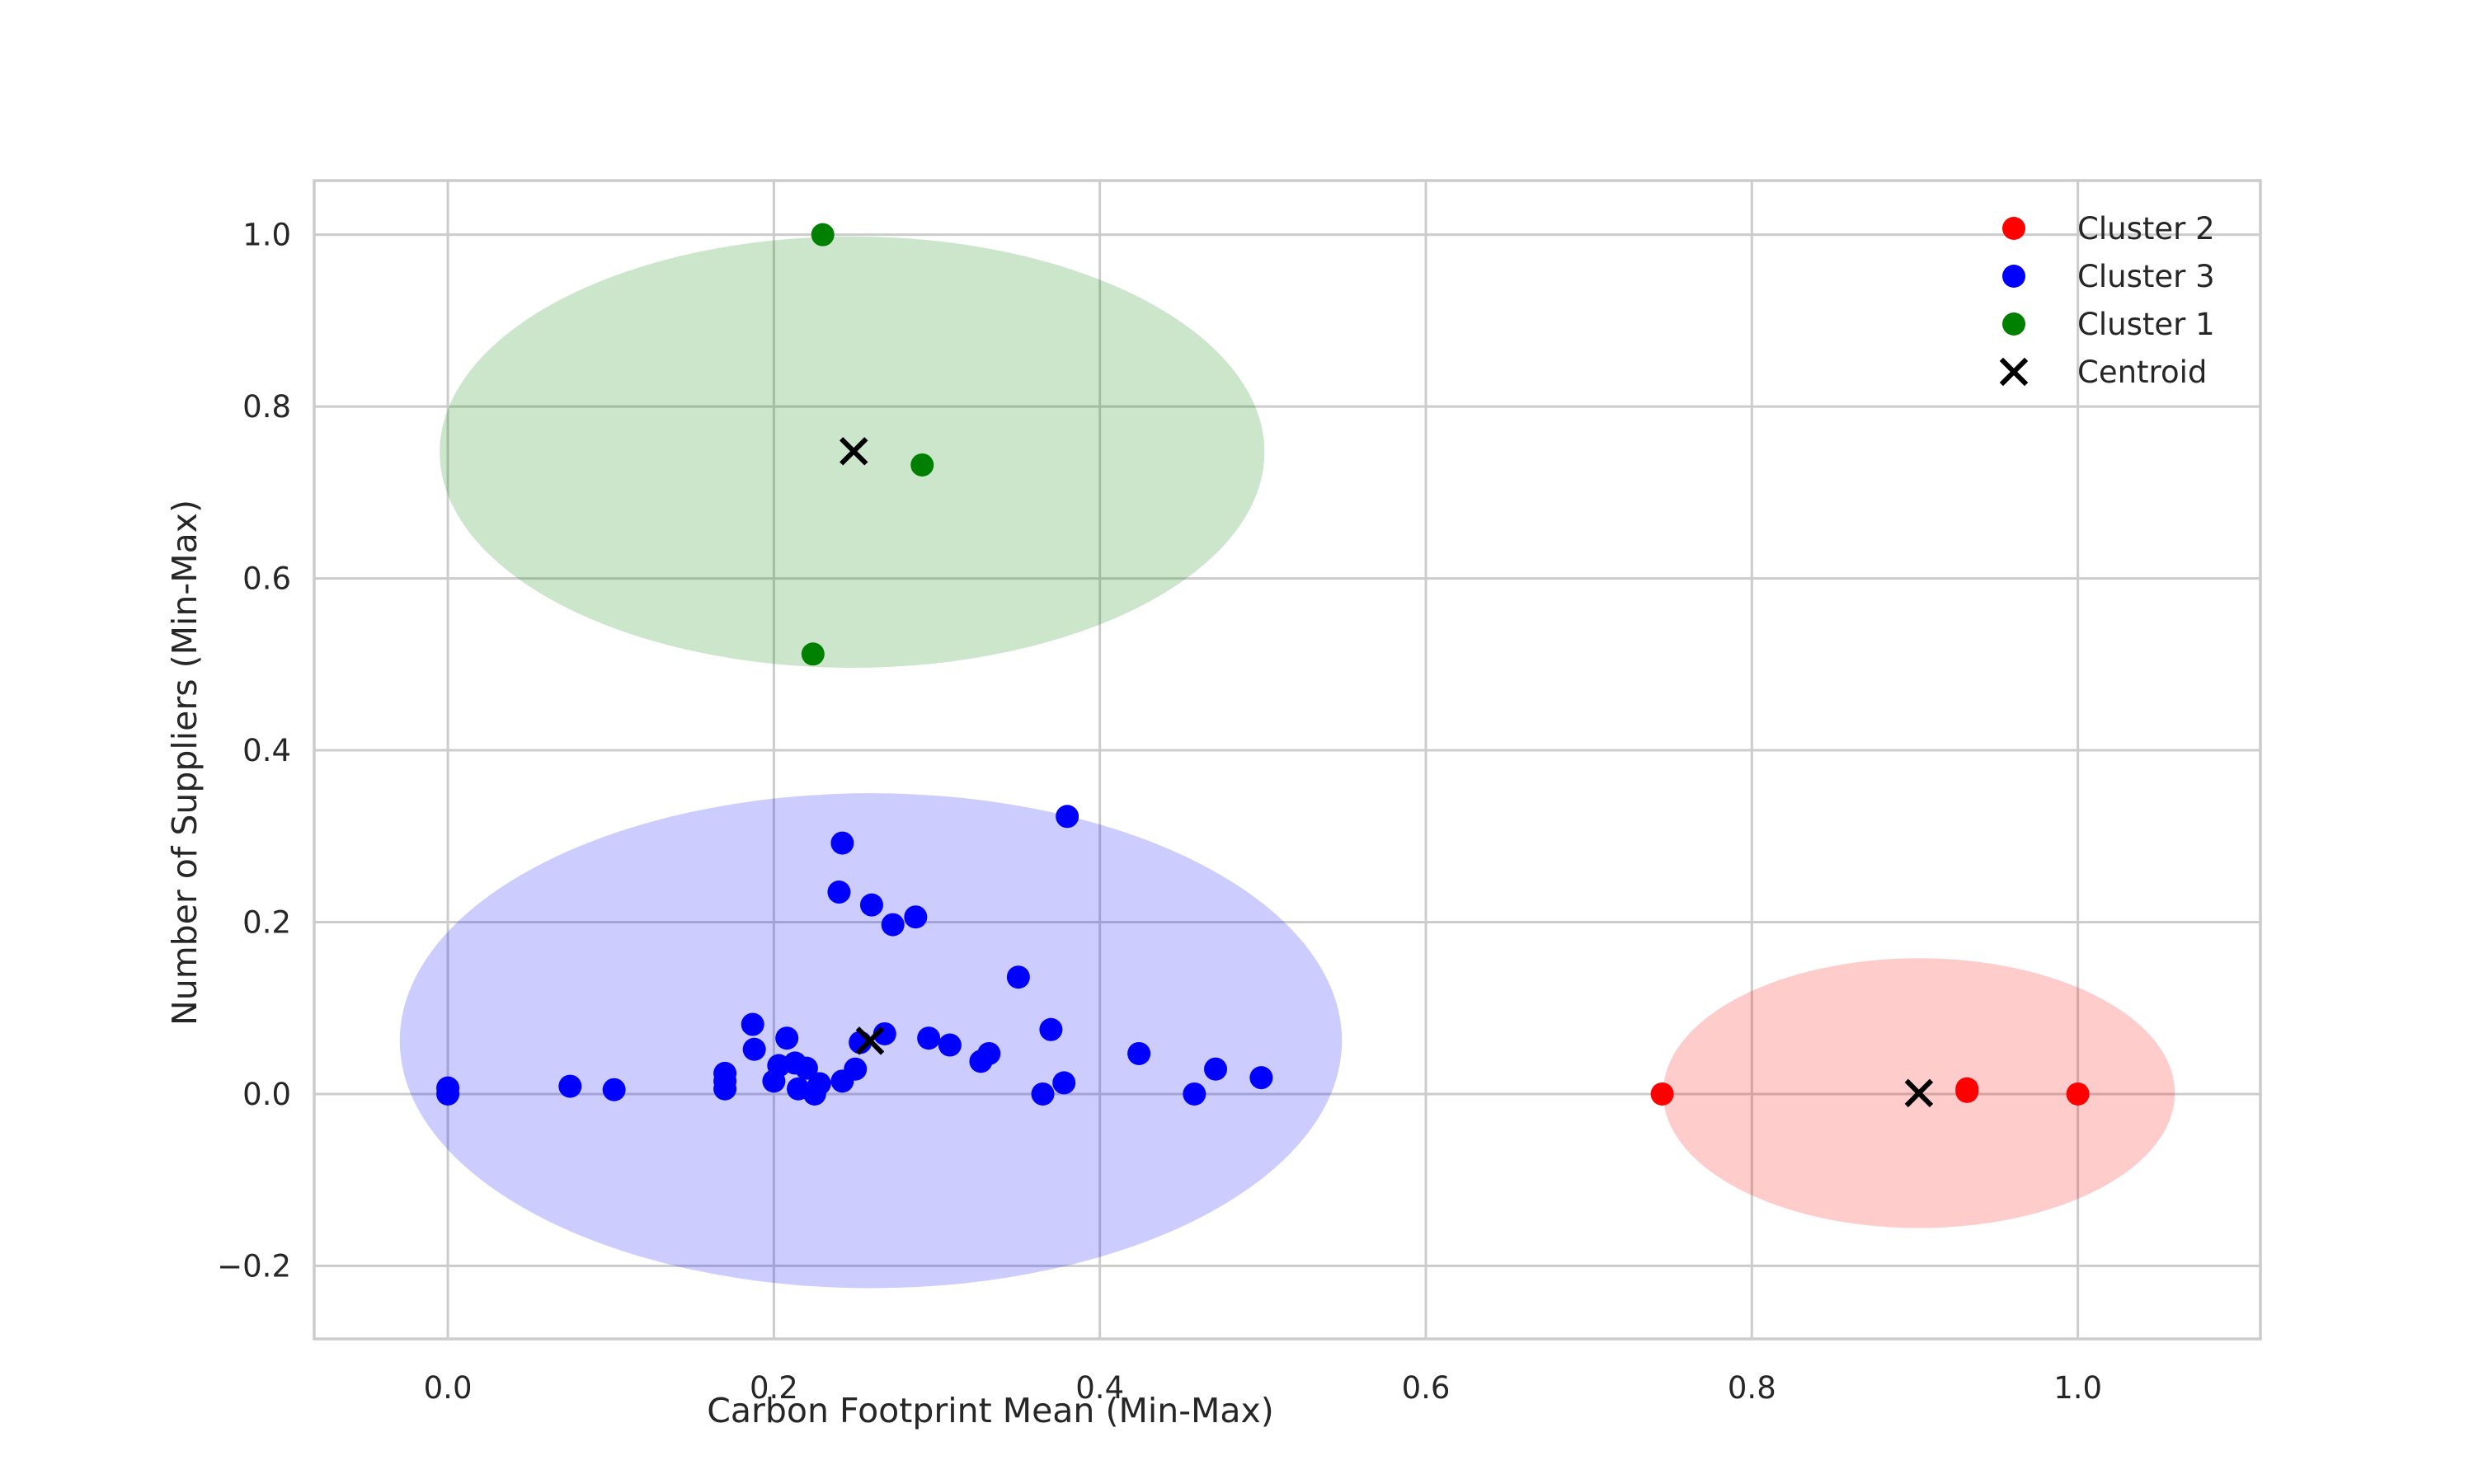  I want to click on x-tick-label: 0.2, so click(774, 1388).